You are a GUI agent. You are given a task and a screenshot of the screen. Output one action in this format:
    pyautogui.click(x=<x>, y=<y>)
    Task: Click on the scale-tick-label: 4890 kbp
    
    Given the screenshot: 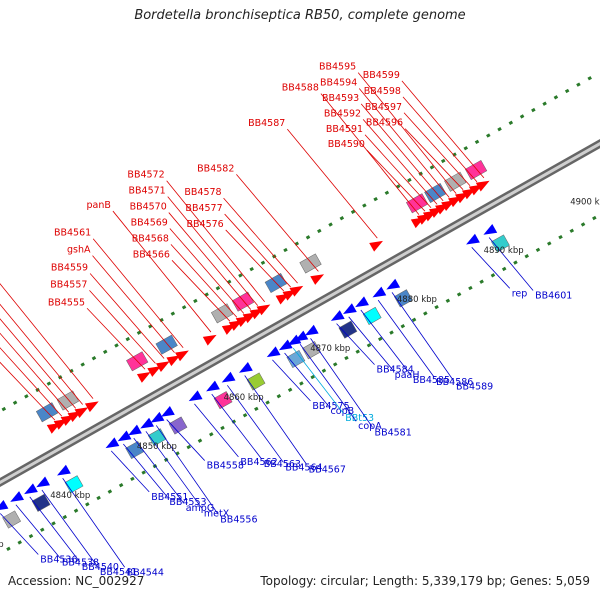 What is the action you would take?
    pyautogui.click(x=504, y=251)
    